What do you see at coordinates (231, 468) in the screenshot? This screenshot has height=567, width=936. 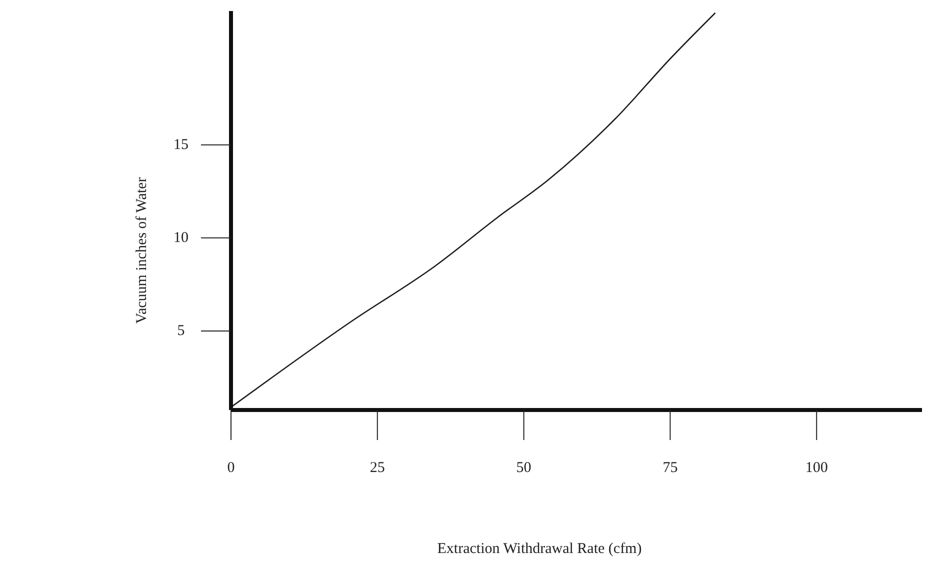 I see `x-tick-label: 0` at bounding box center [231, 468].